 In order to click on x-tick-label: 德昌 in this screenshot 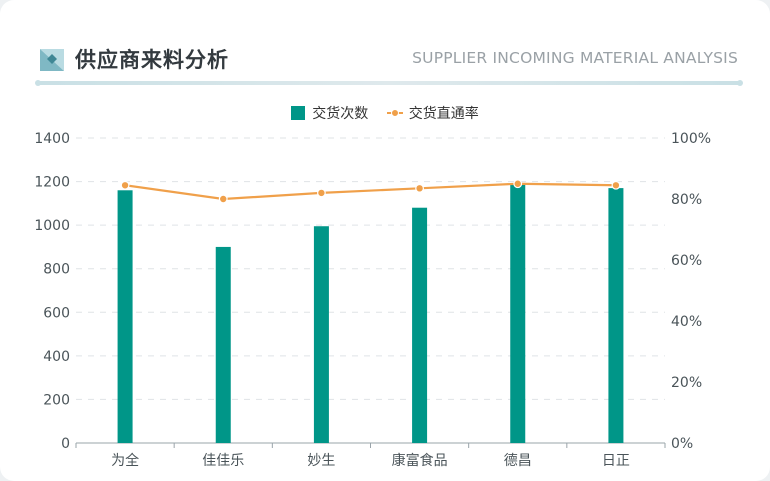, I will do `click(518, 461)`.